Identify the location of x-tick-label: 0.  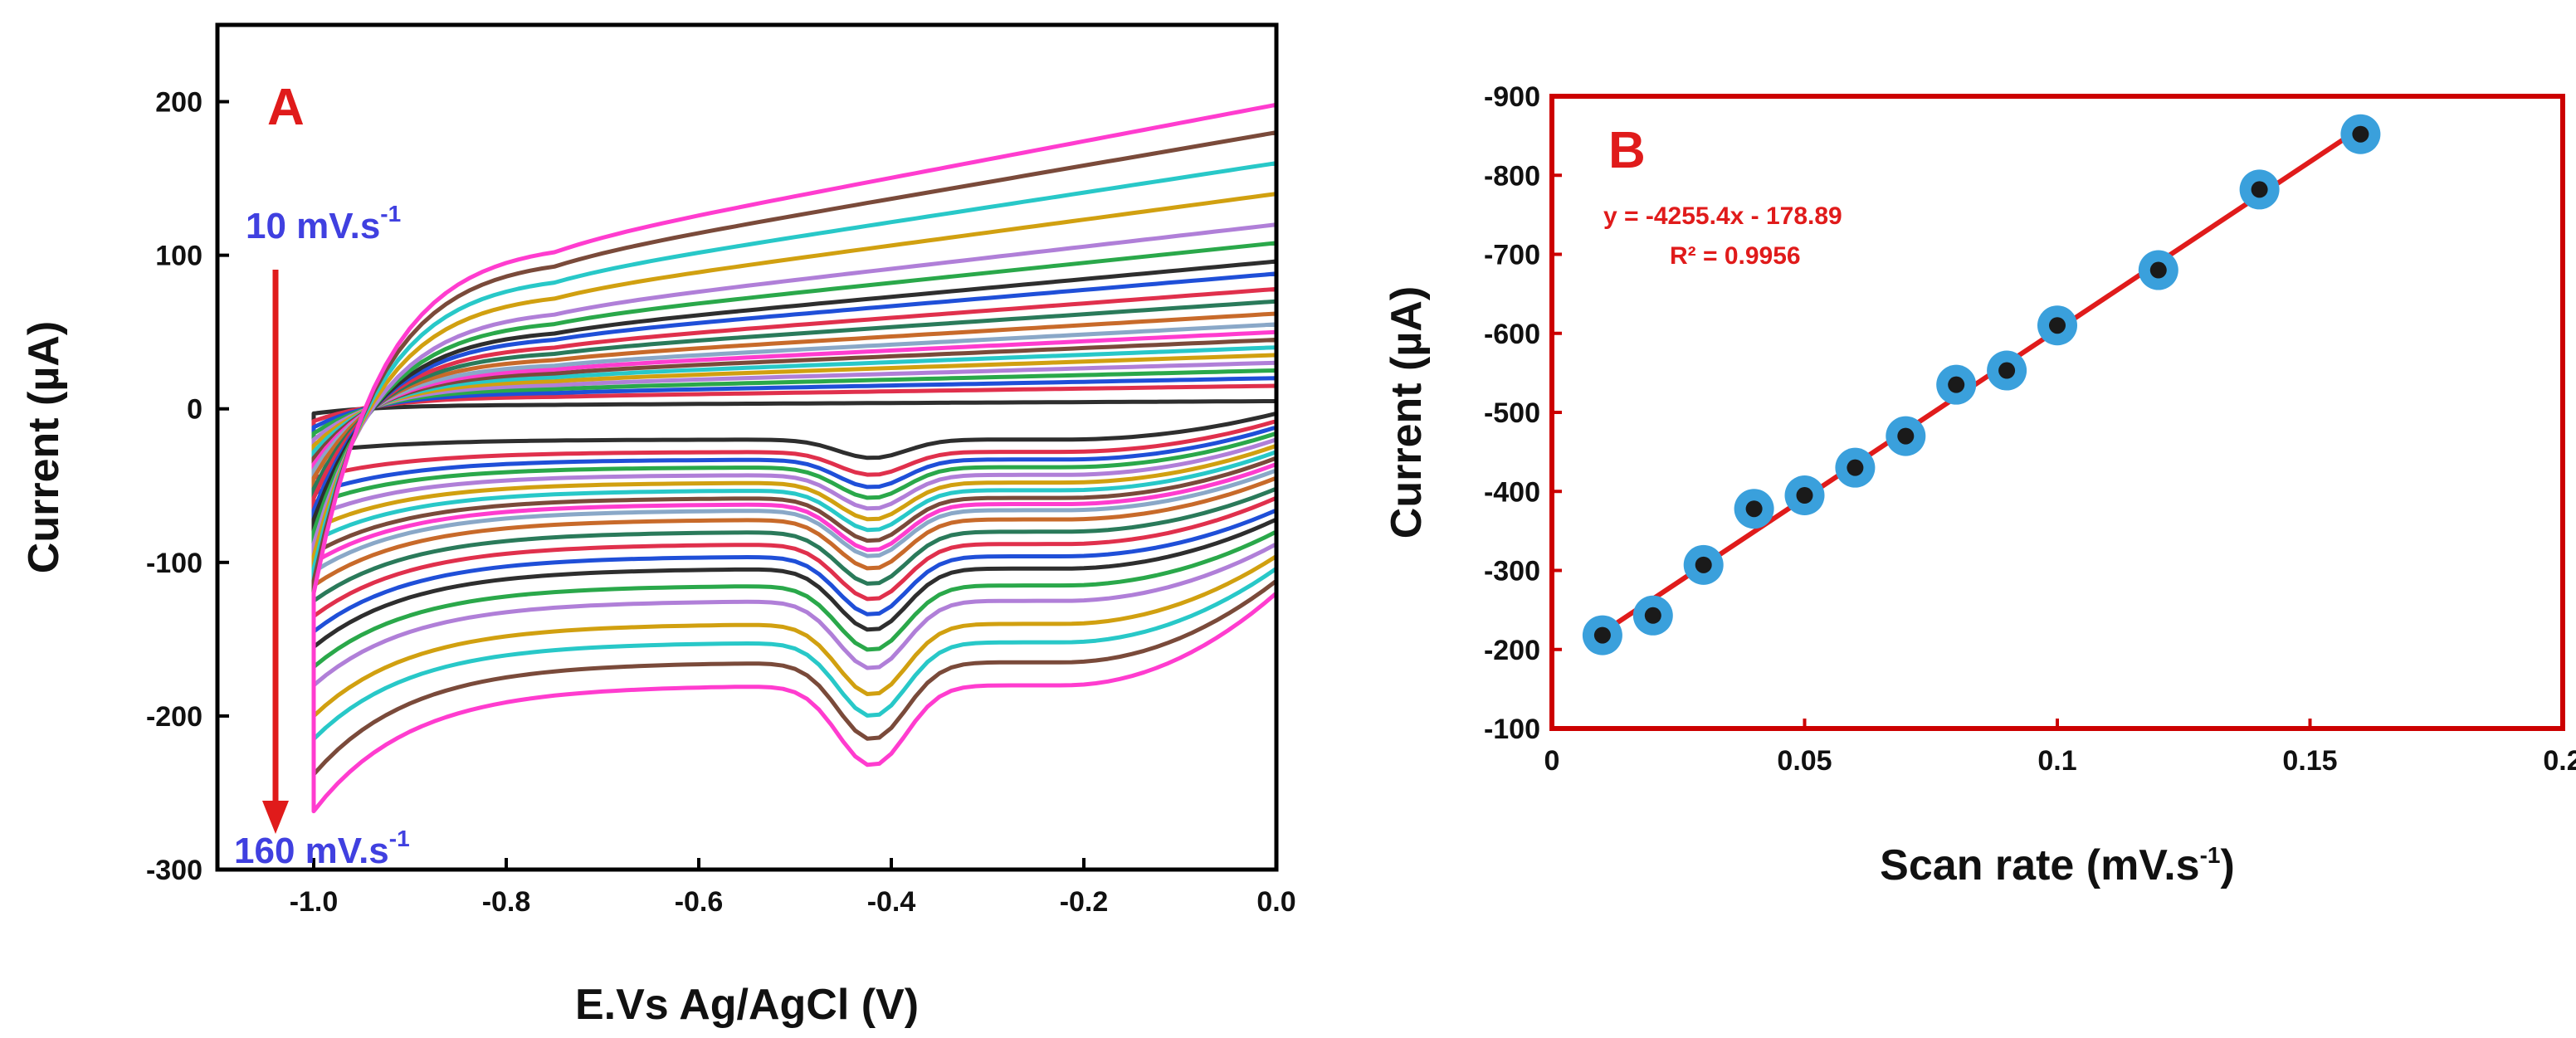
(1552, 761).